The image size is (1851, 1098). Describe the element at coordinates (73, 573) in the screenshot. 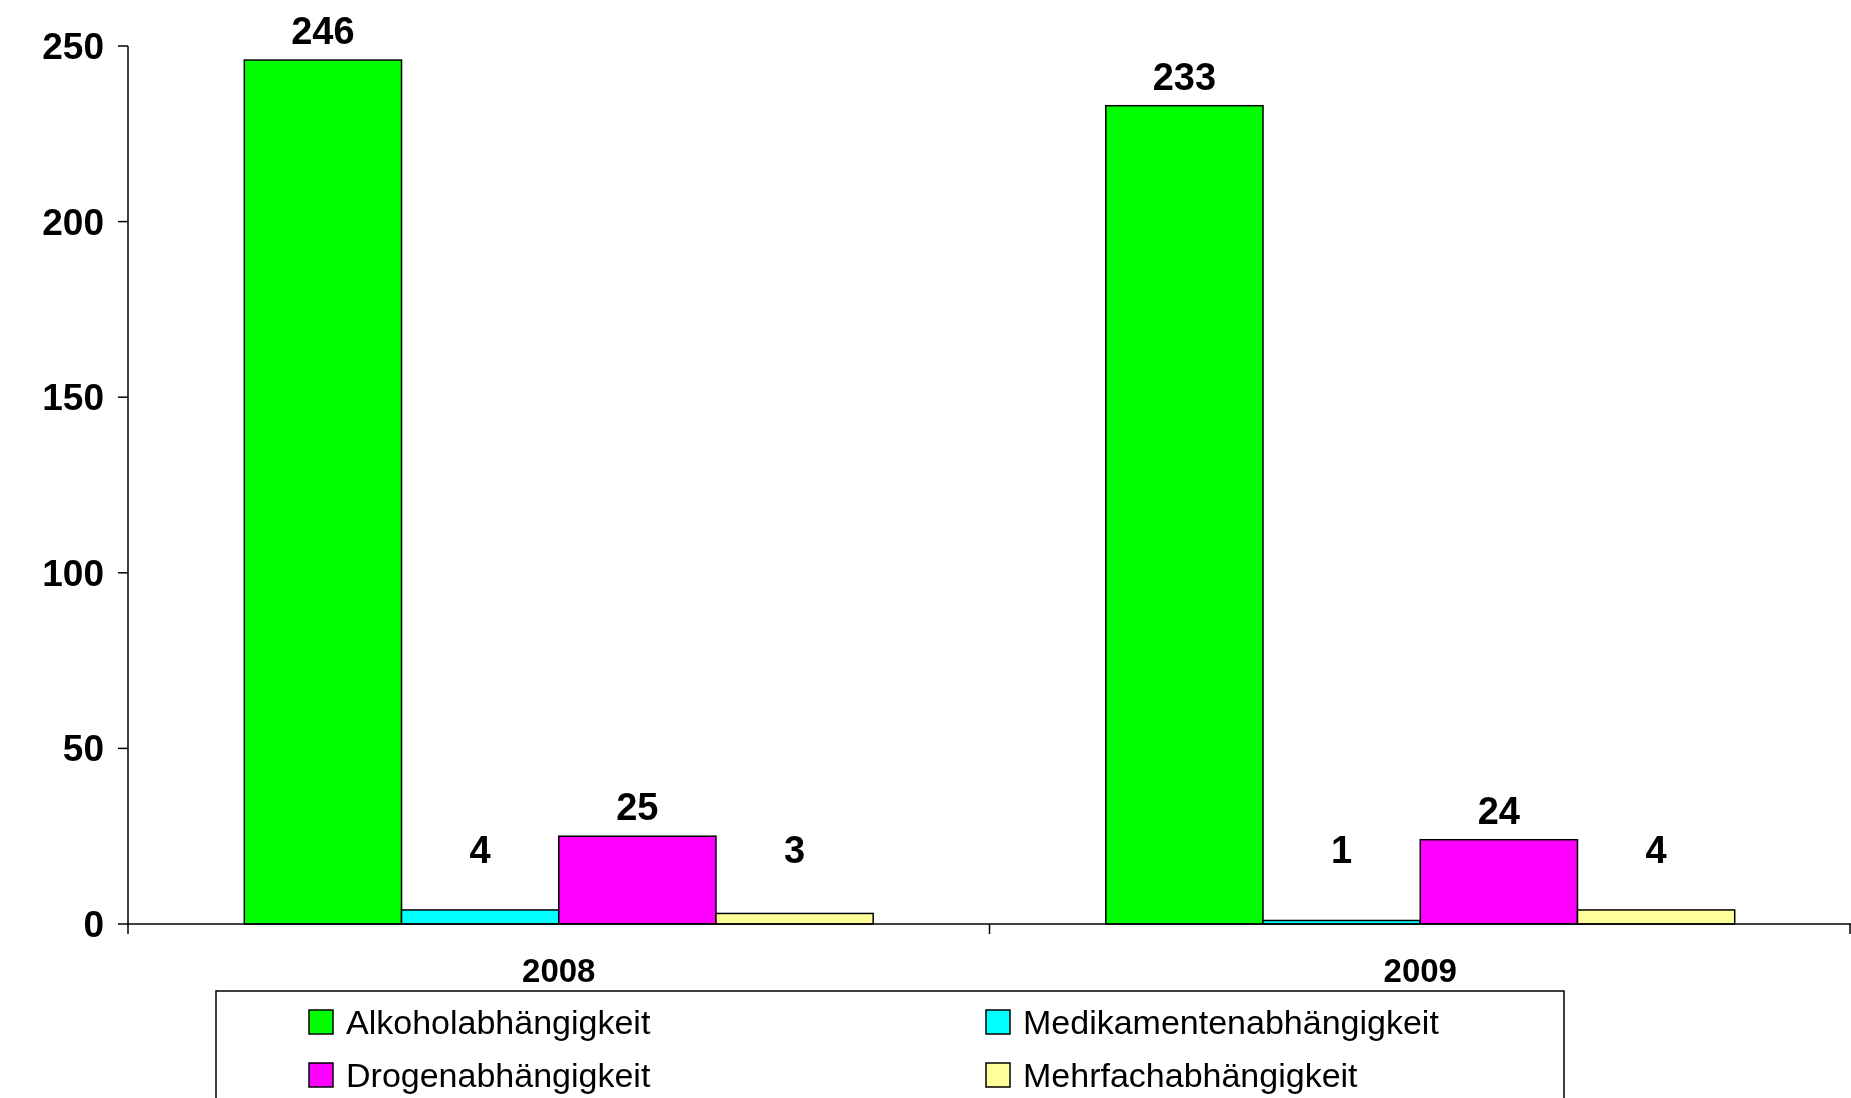

I see `y-tick-label: 100` at that location.